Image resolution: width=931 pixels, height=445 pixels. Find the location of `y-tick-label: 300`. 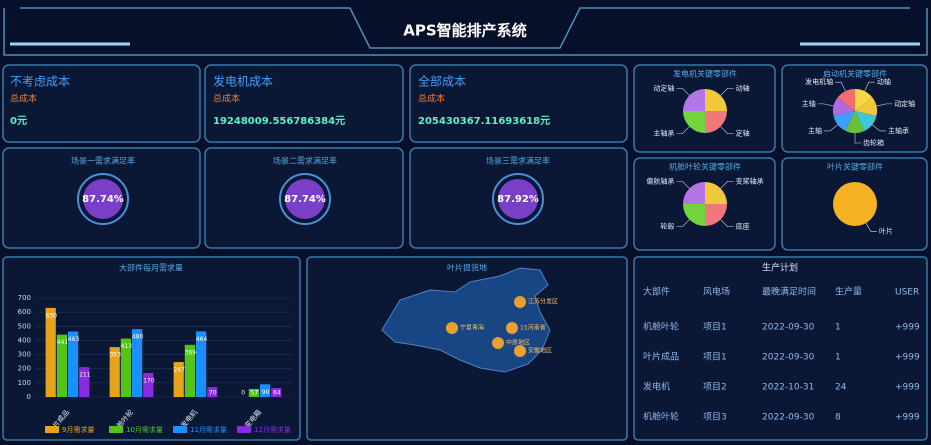

y-tick-label: 300 is located at coordinates (24, 355).